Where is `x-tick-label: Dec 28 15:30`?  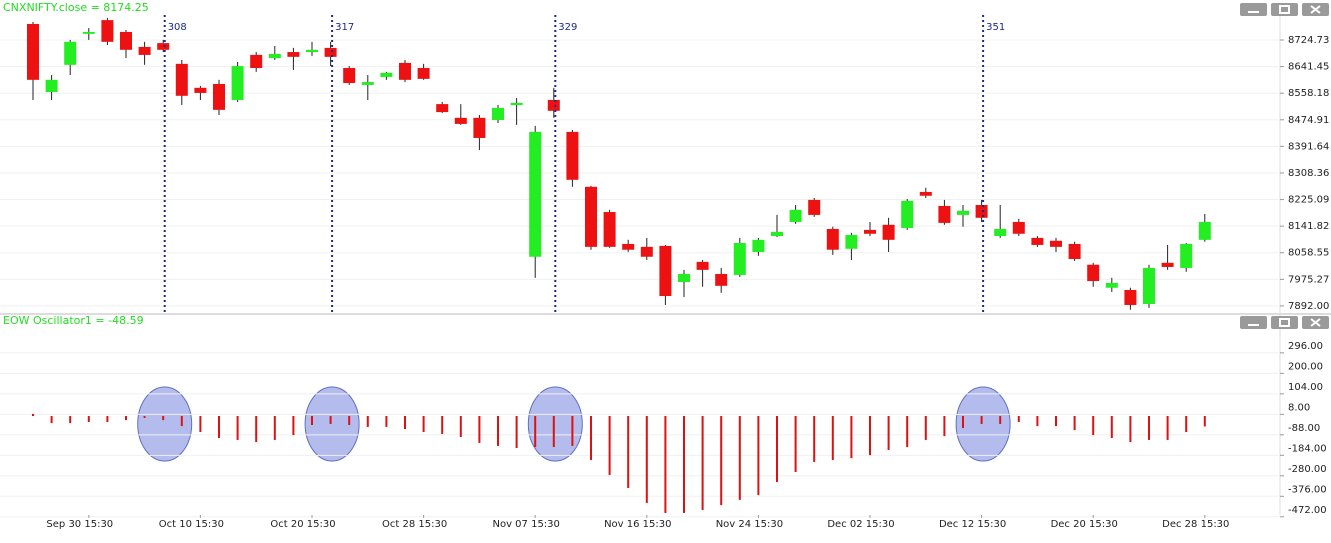 x-tick-label: Dec 28 15:30 is located at coordinates (1195, 524).